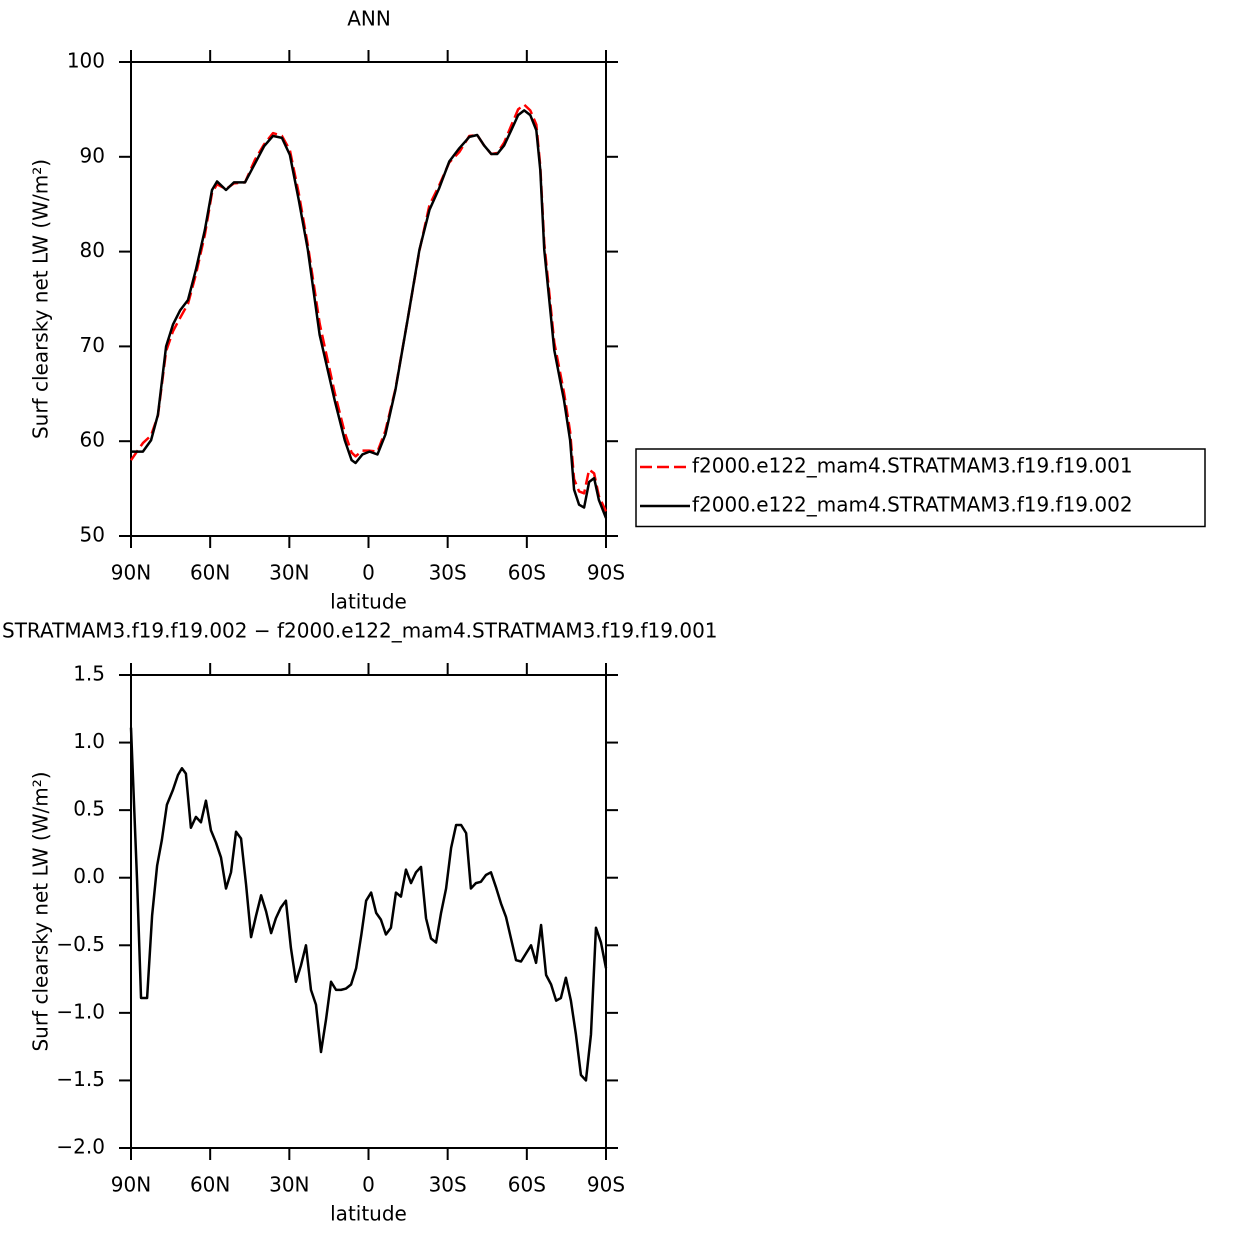  I want to click on y-tick-label: −0.5, so click(80, 944).